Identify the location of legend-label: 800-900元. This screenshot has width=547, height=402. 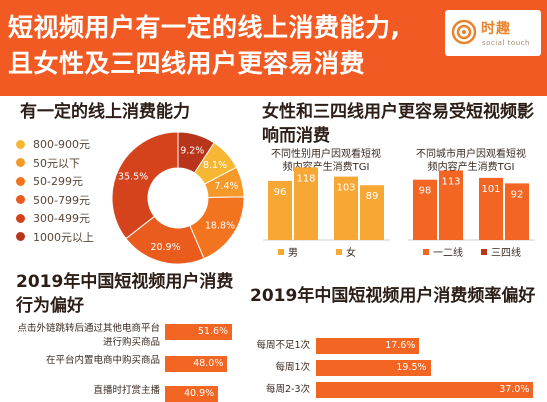
(61, 145).